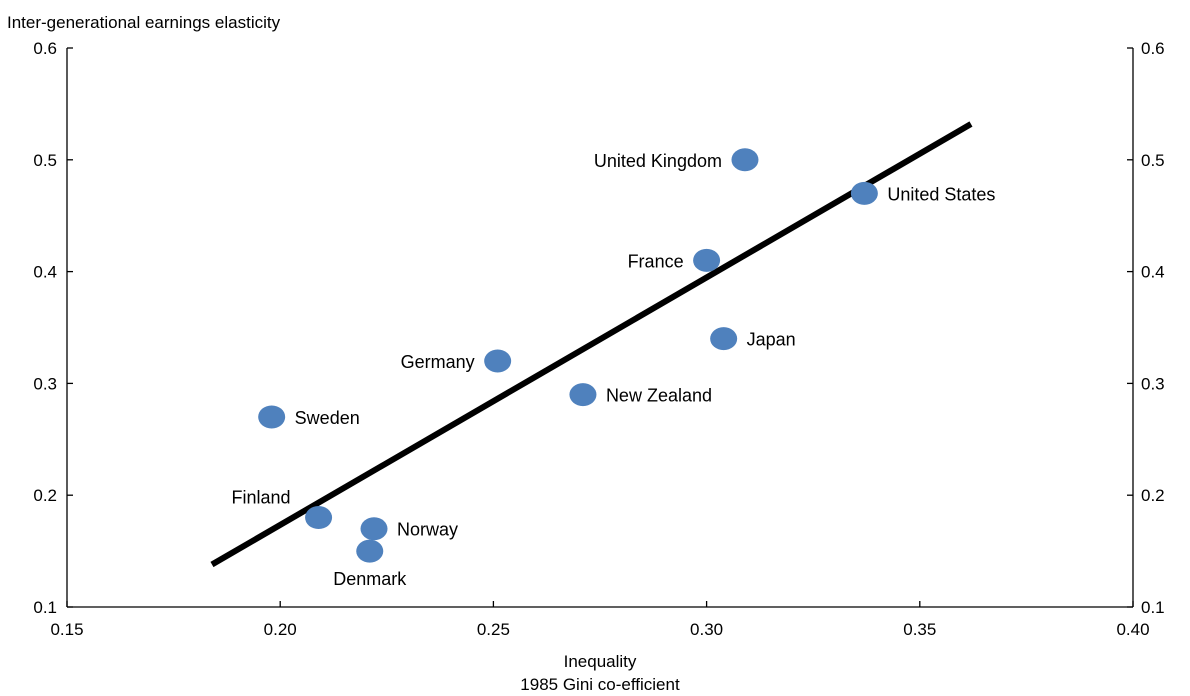  What do you see at coordinates (66, 629) in the screenshot?
I see `x-tick-label: 0.15` at bounding box center [66, 629].